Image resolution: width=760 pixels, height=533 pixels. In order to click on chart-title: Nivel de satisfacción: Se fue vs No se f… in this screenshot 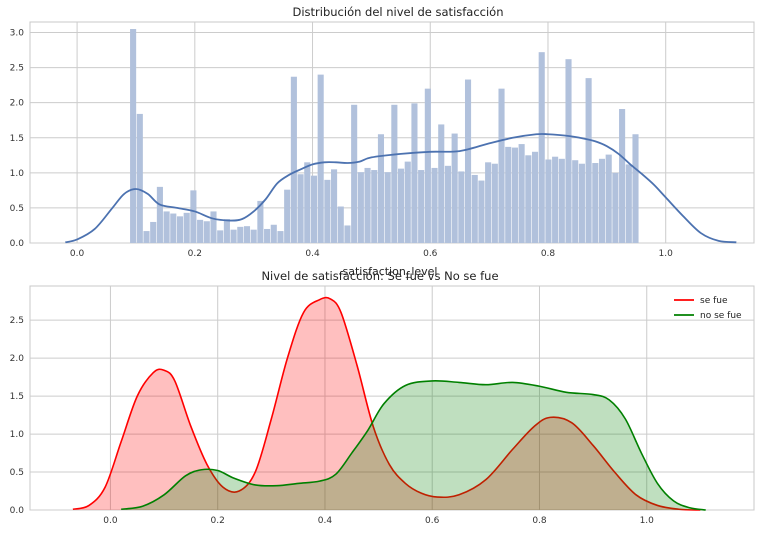, I will do `click(379, 276)`.